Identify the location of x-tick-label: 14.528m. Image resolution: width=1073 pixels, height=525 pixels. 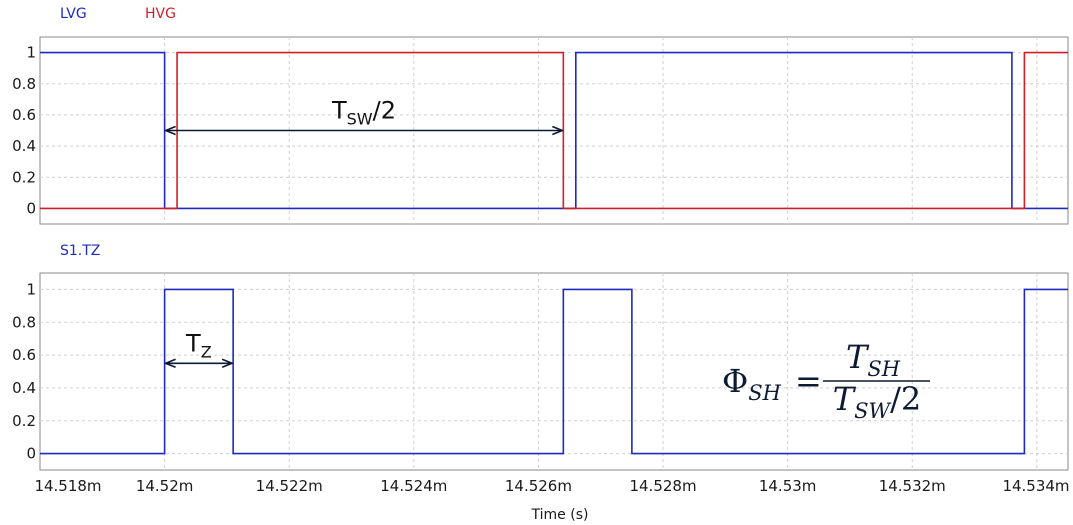
(662, 486).